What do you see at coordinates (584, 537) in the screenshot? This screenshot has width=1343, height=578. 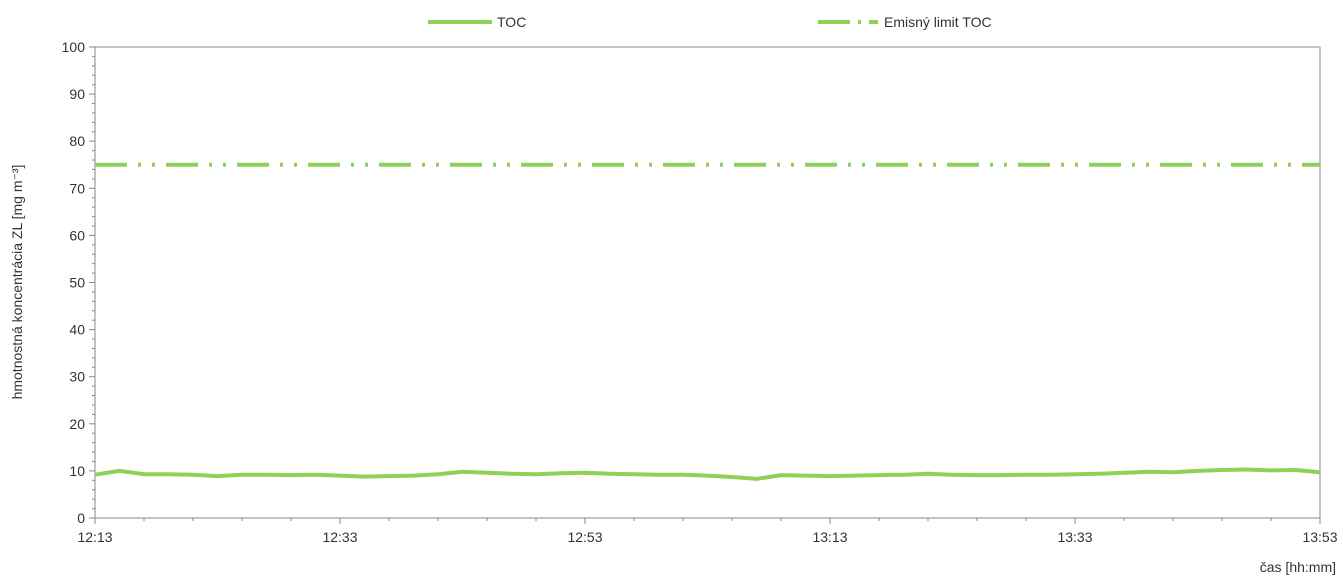 I see `x-tick-label: 12:53` at bounding box center [584, 537].